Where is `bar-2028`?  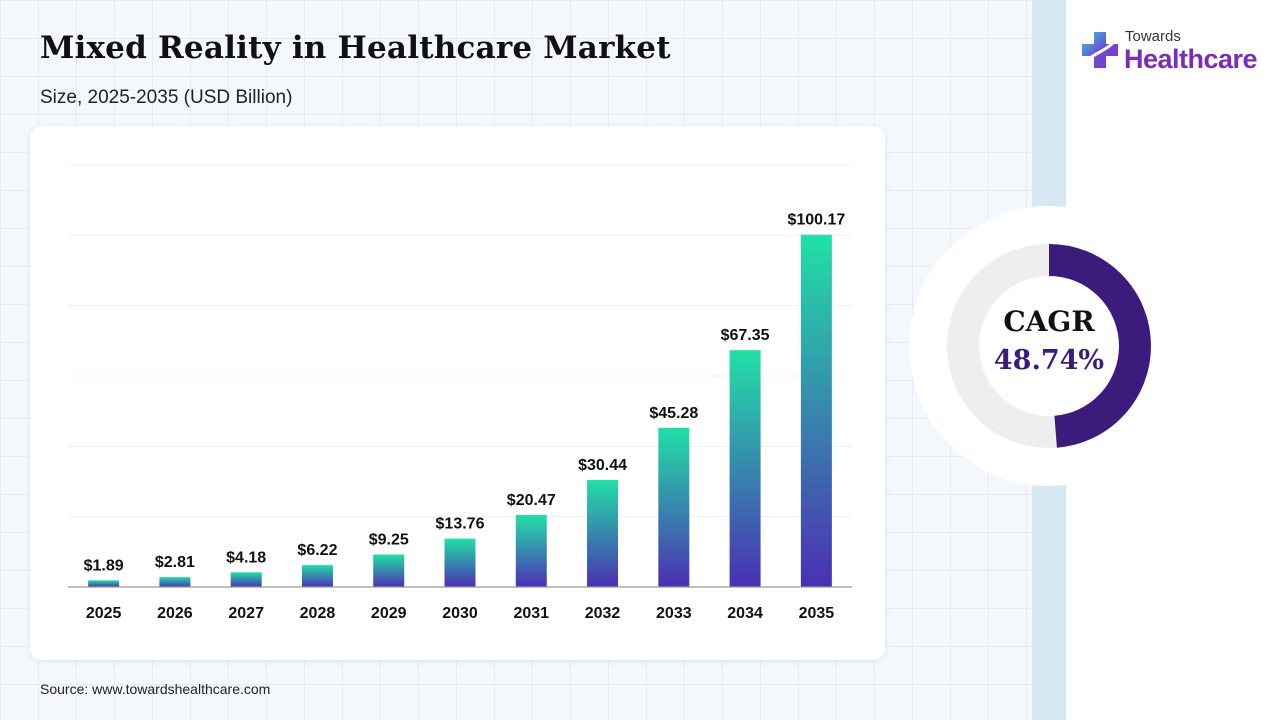 bar-2028 is located at coordinates (317, 576).